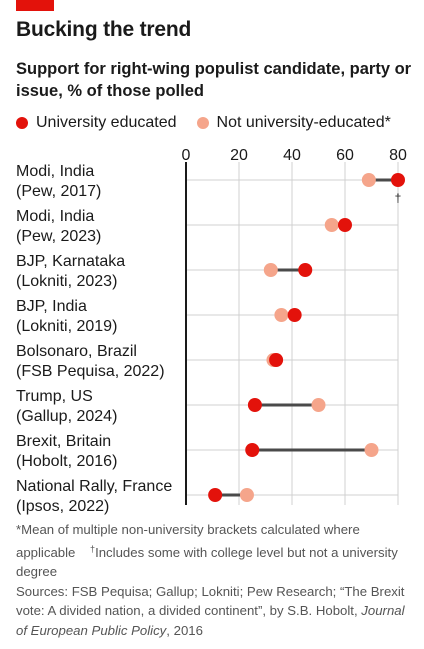  Describe the element at coordinates (101, 452) in the screenshot. I see `row-label: Brexit, Britain (Hobolt, 2016)` at that location.